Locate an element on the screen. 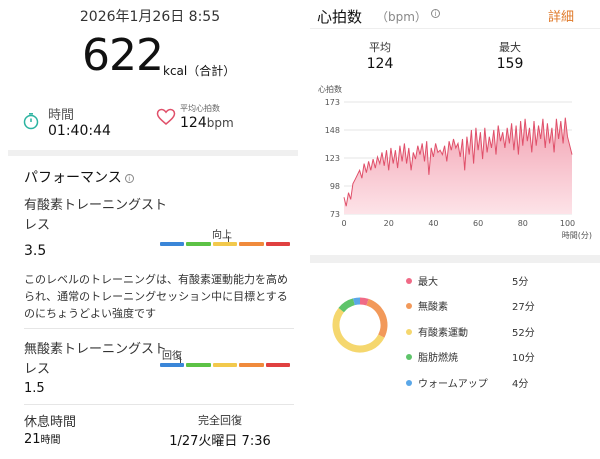 The image size is (600, 459). hr-avg-value: 124 is located at coordinates (380, 64).